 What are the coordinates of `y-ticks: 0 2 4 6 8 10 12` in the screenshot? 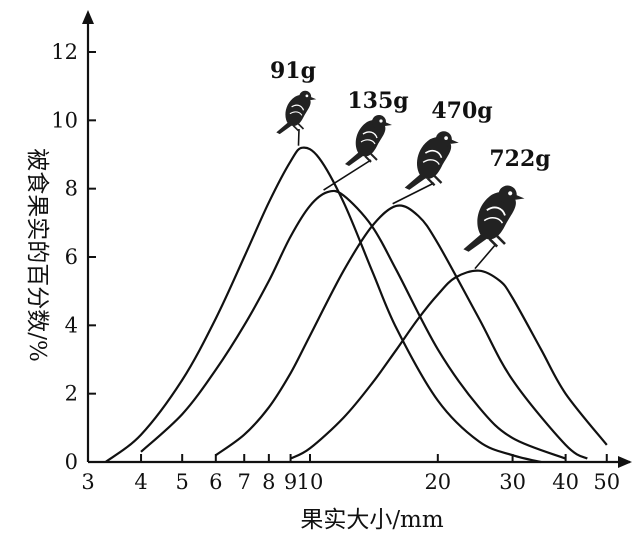 It's located at (73, 257).